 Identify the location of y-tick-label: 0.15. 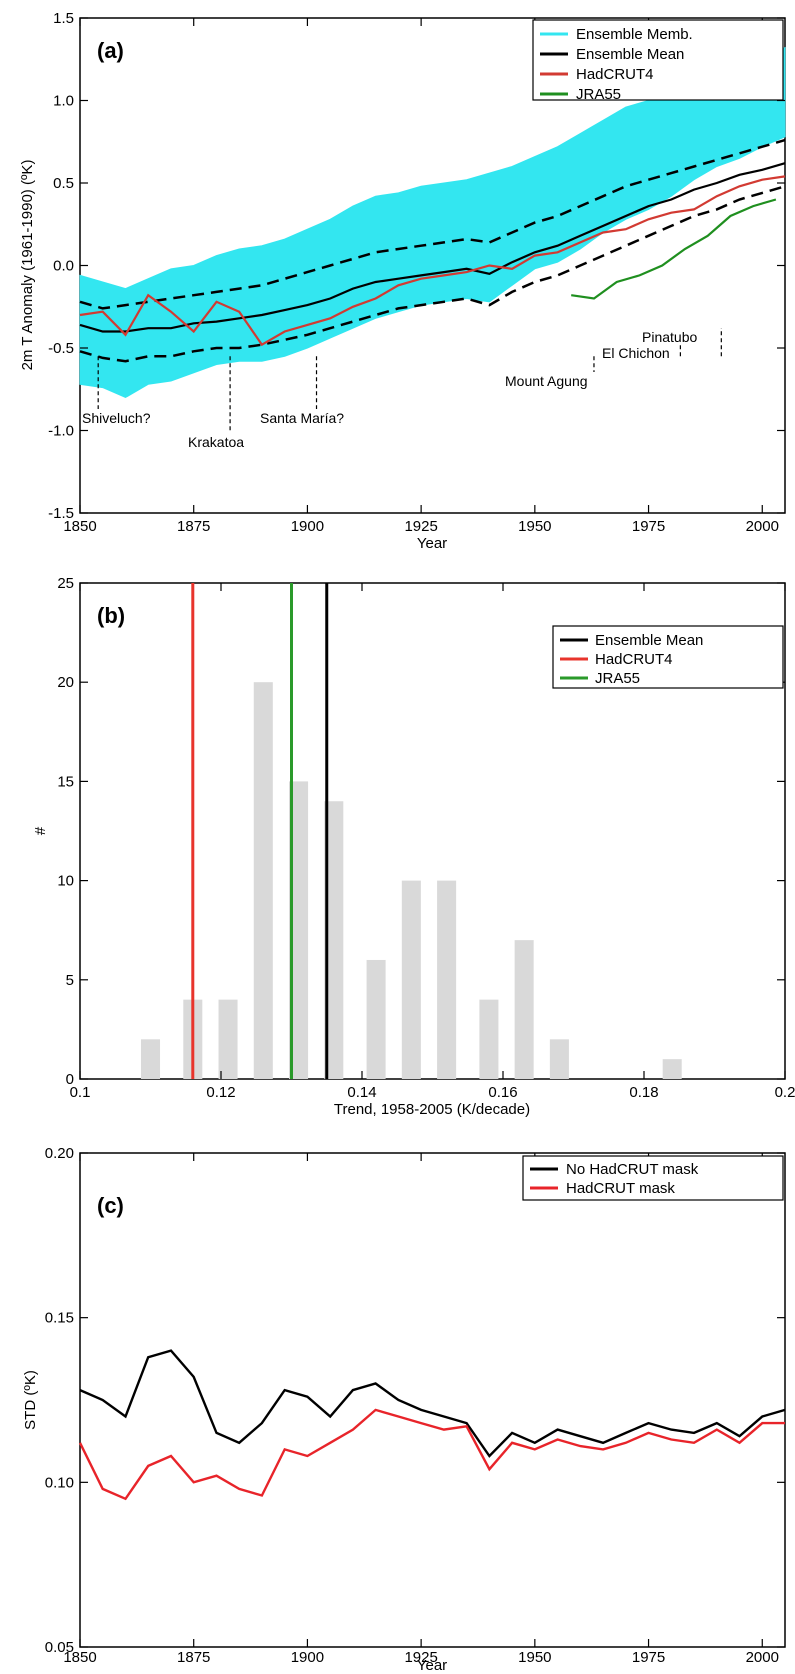
(59, 1318).